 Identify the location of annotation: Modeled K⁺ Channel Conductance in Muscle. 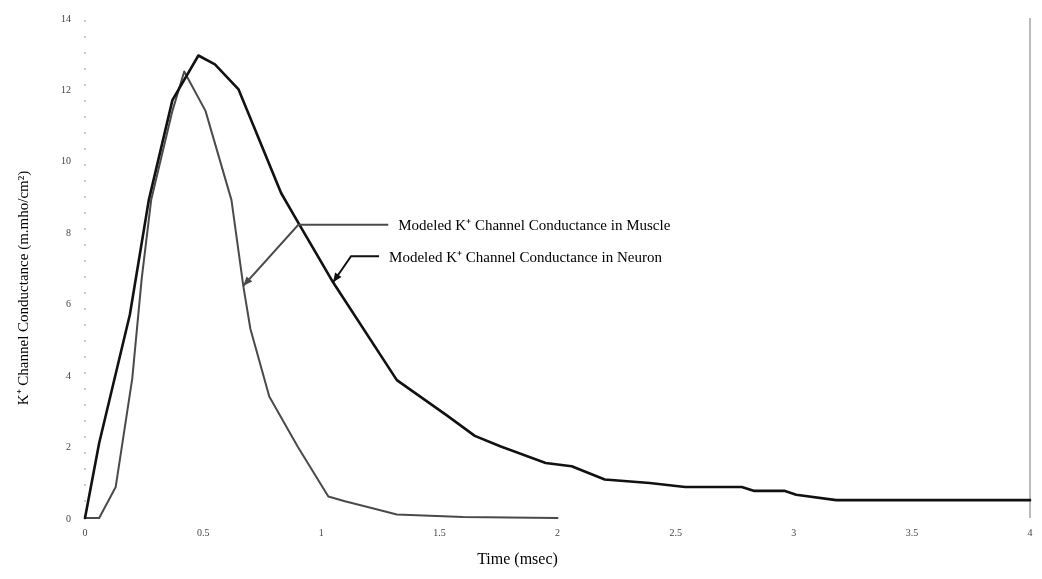
(534, 225).